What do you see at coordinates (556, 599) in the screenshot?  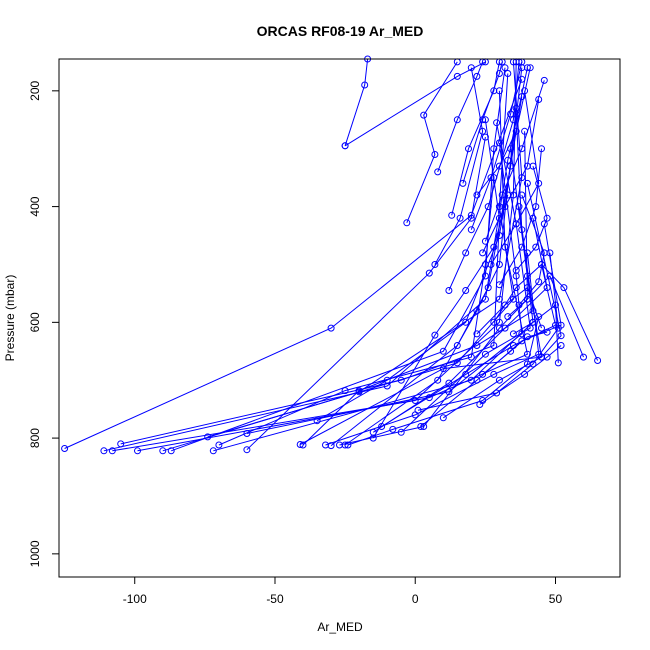 I see `x-tick-label: 50` at bounding box center [556, 599].